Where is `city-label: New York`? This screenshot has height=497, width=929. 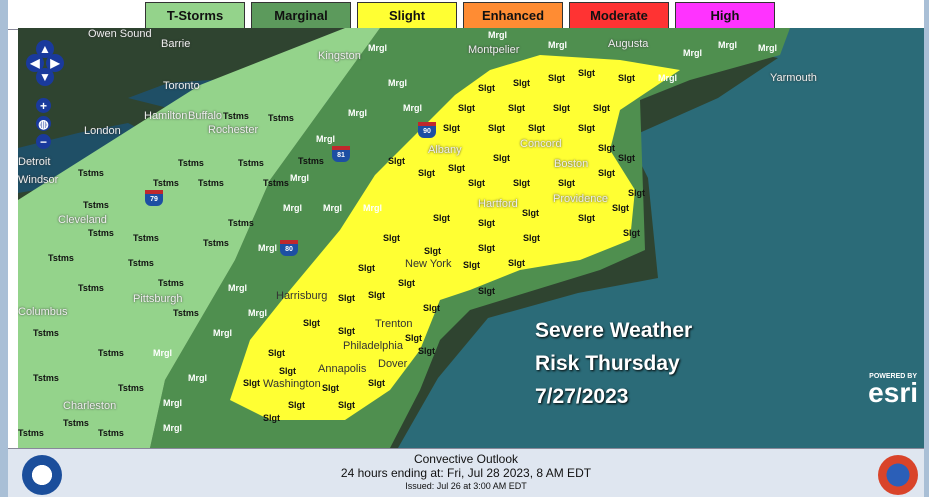 city-label: New York is located at coordinates (428, 264).